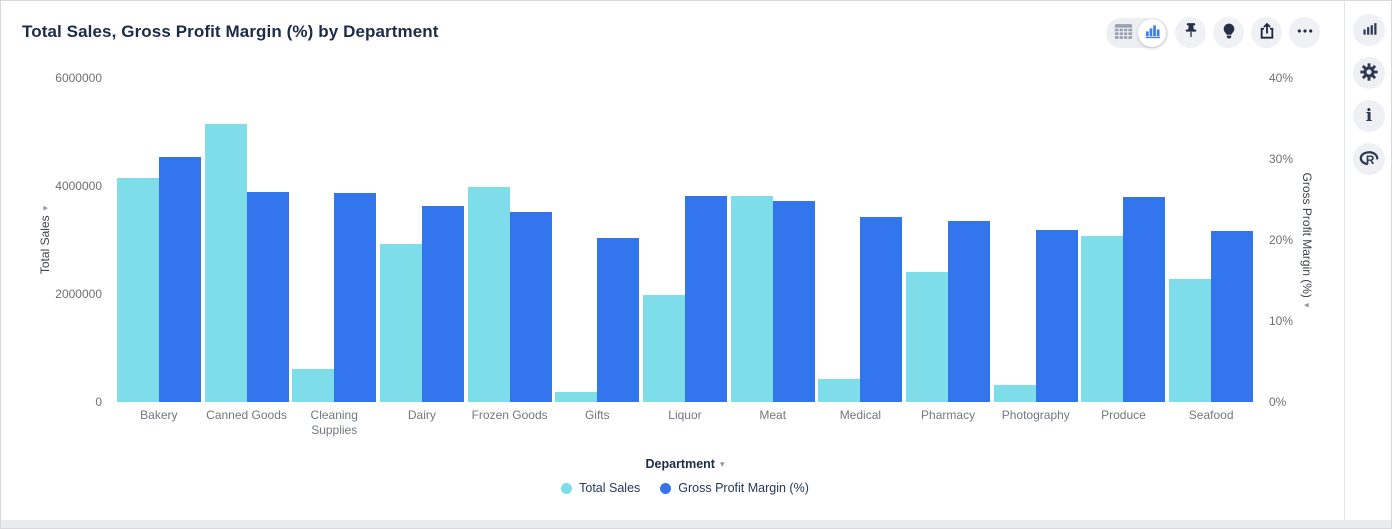 The width and height of the screenshot is (1392, 529). I want to click on x-axis-category-label: Gifts, so click(597, 415).